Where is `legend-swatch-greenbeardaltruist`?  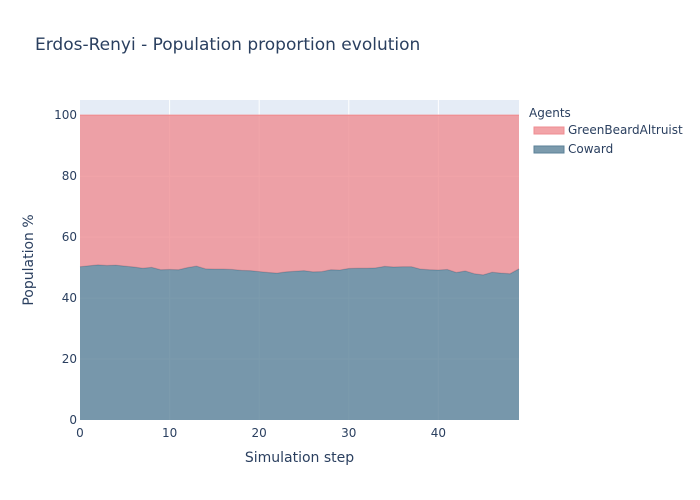
legend-swatch-greenbeardaltruist is located at coordinates (549, 130).